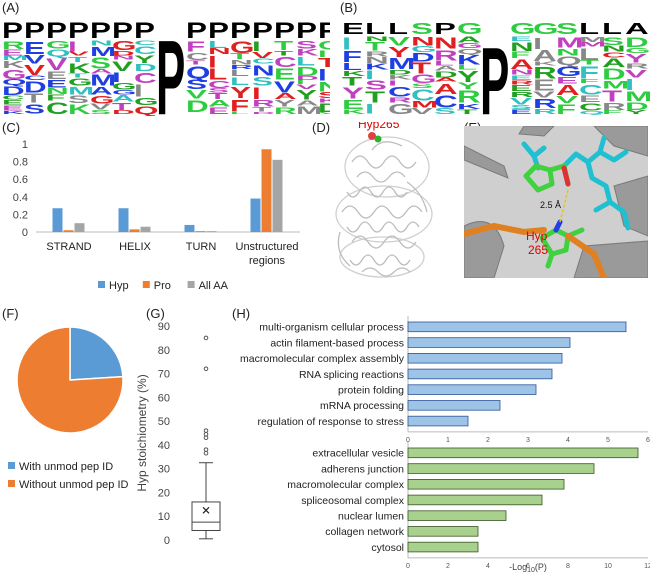  Describe the element at coordinates (567, 28) in the screenshot. I see `logo-b-letter: S` at that location.